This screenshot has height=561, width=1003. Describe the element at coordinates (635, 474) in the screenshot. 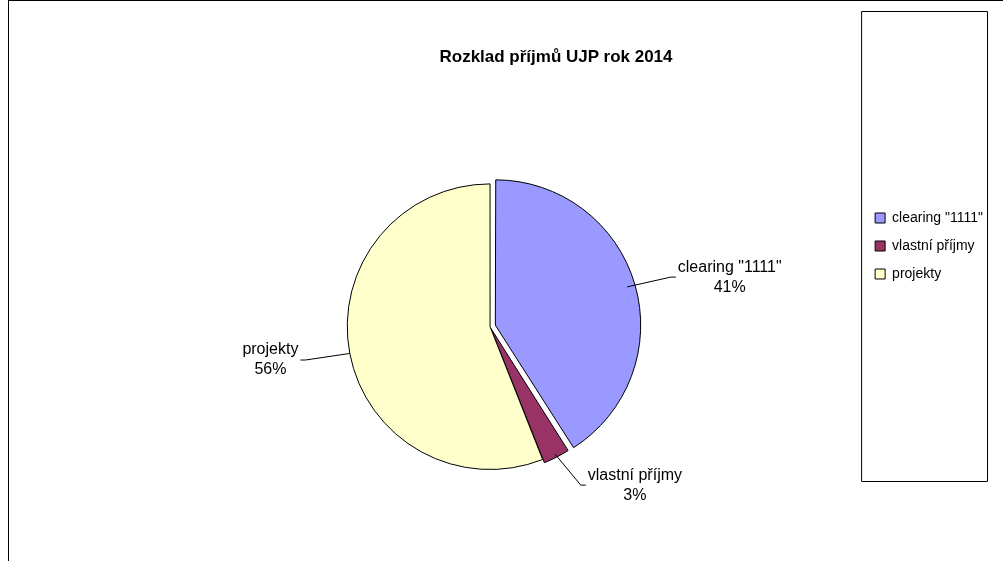

I see `slice-label: vlastní příjmy` at that location.